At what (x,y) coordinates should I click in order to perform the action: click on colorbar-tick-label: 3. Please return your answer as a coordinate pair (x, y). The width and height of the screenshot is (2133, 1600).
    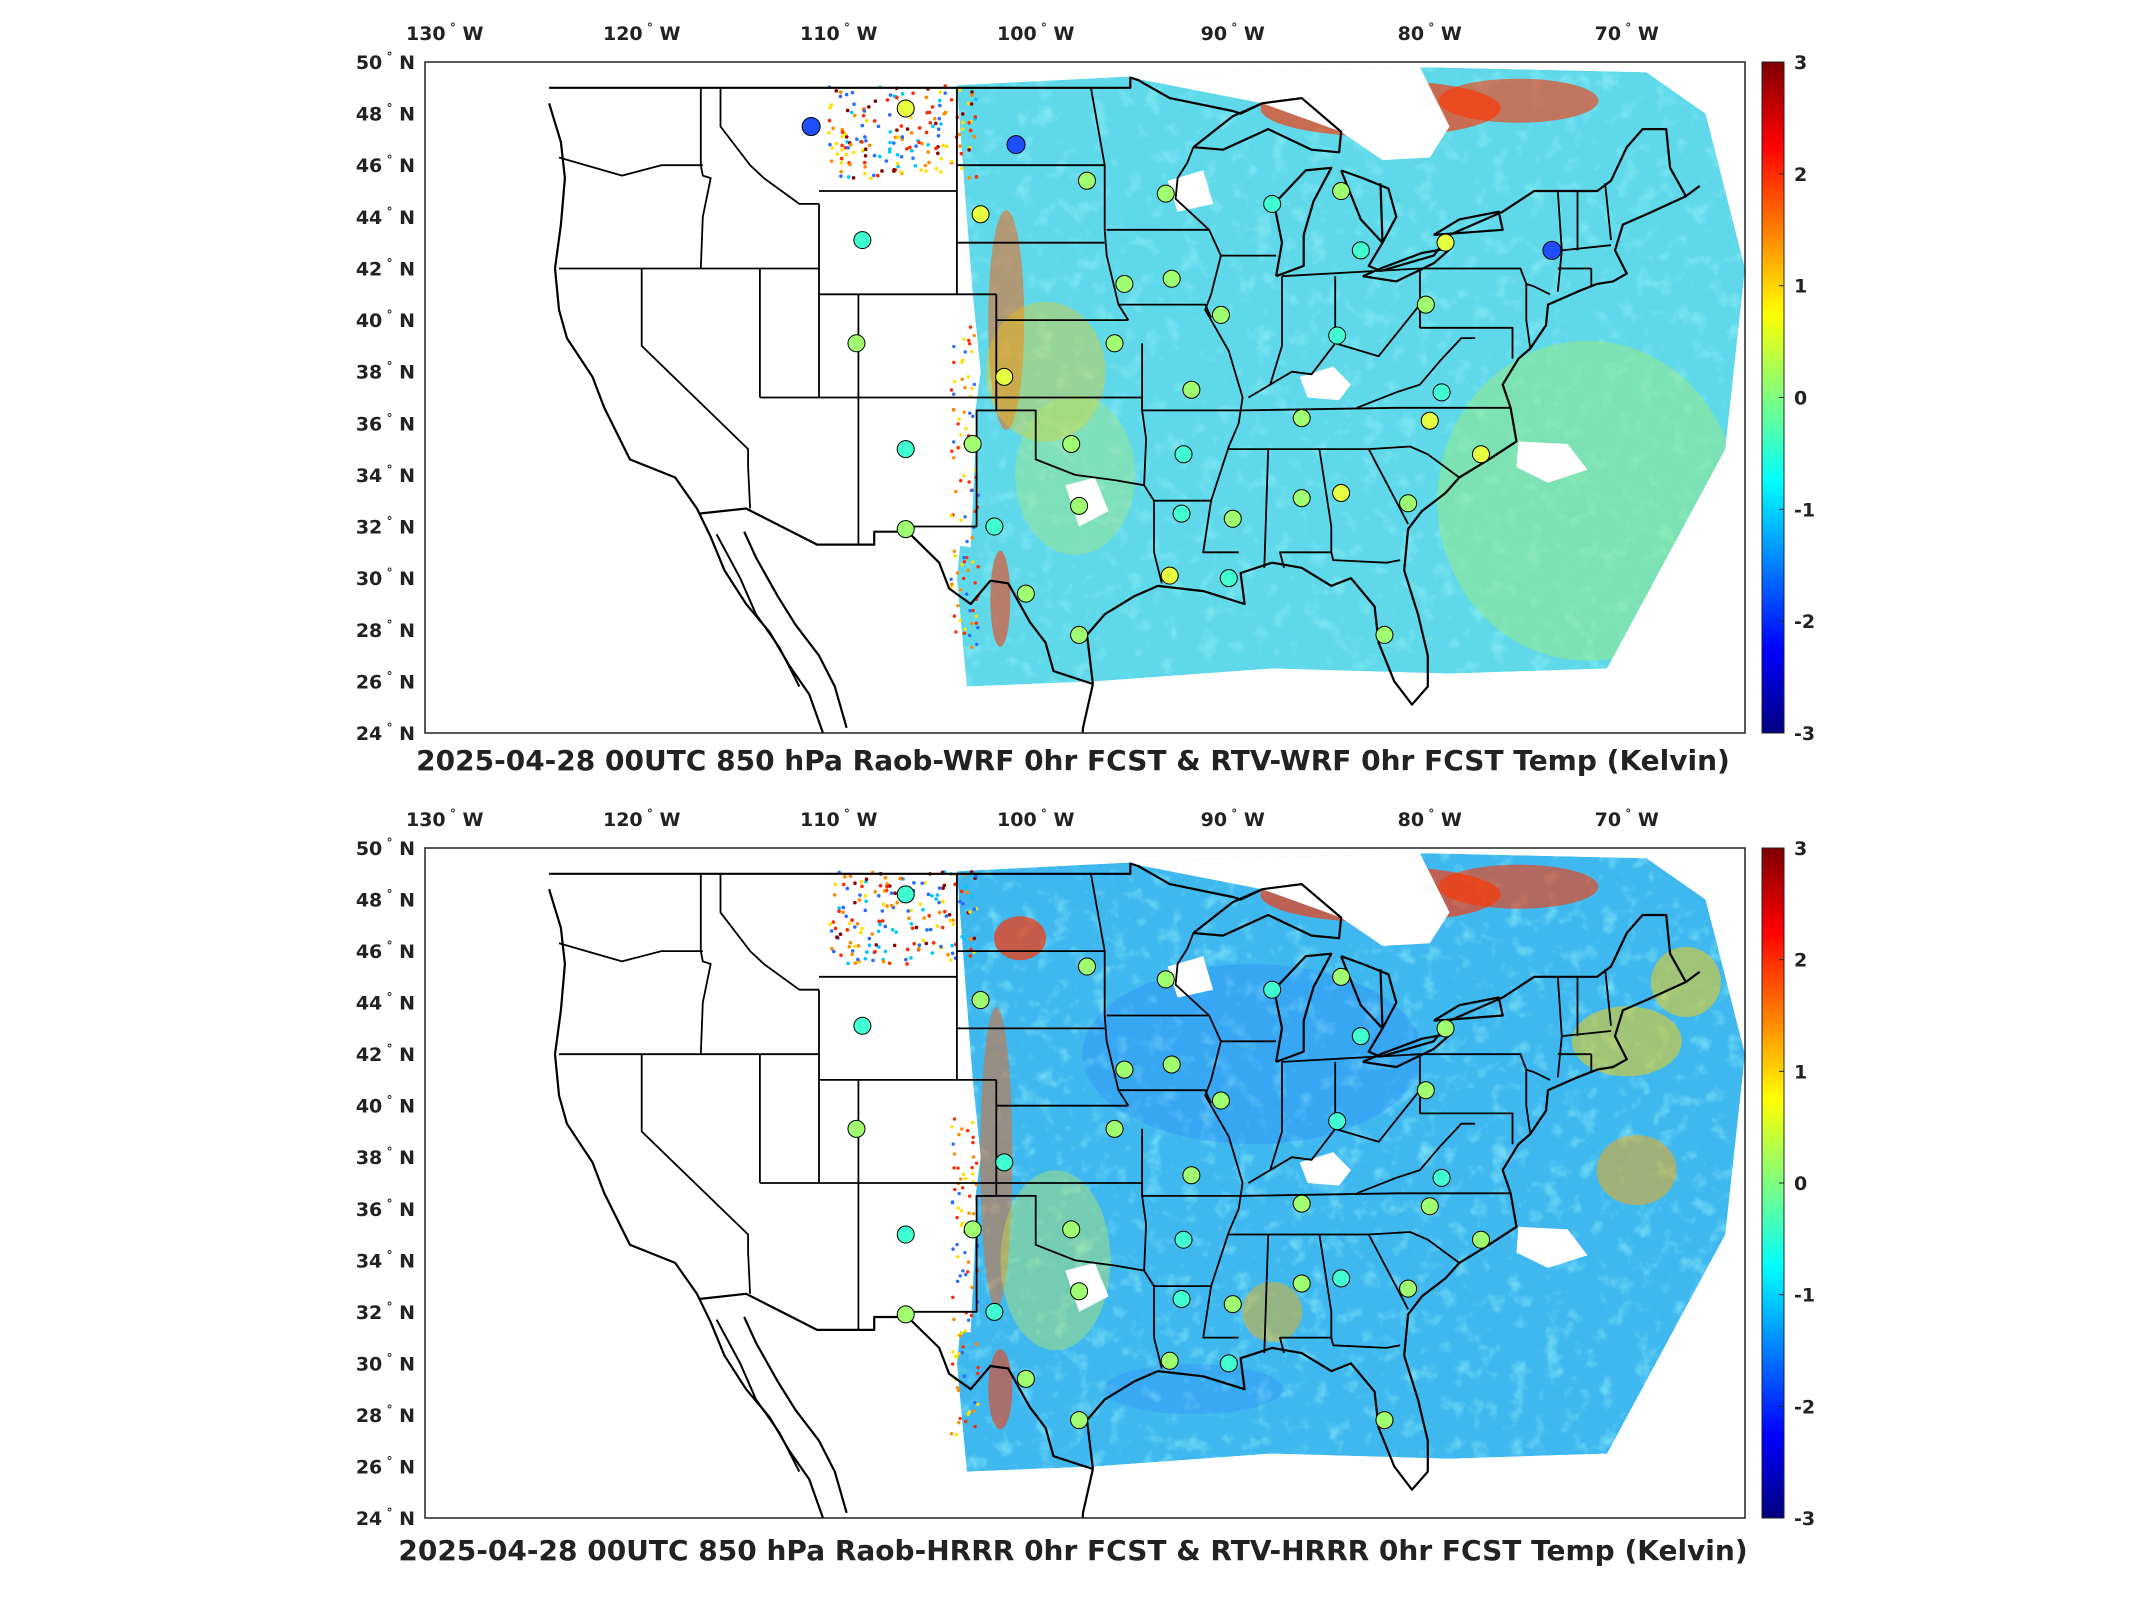
    Looking at the image, I should click on (1800, 63).